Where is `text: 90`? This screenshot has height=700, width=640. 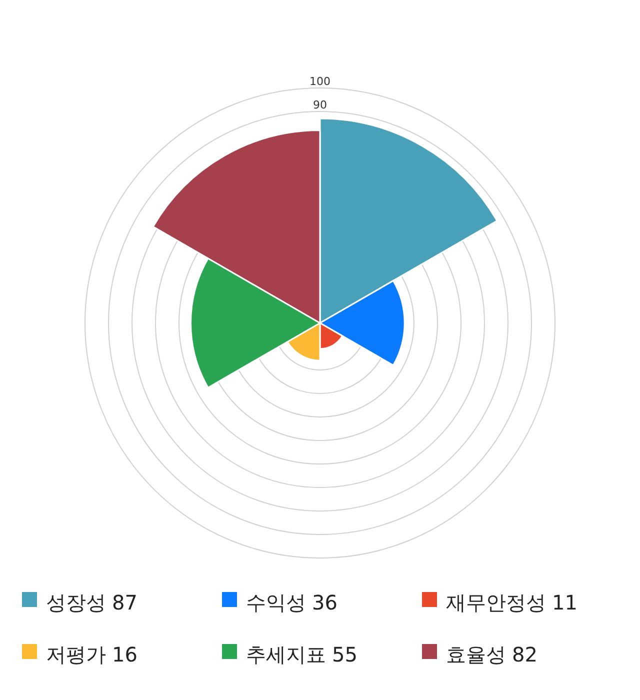 text: 90 is located at coordinates (320, 105).